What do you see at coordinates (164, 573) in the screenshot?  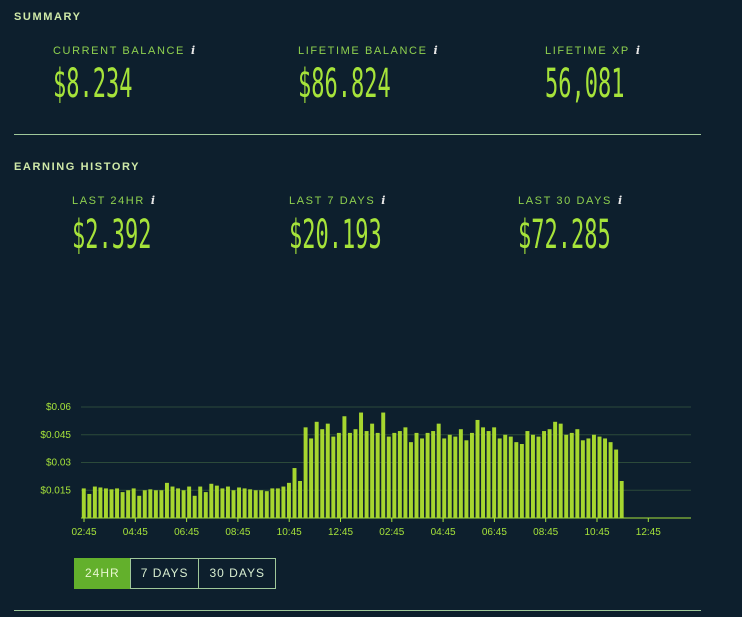 I see `range-7-days-button: 7 DAYS` at bounding box center [164, 573].